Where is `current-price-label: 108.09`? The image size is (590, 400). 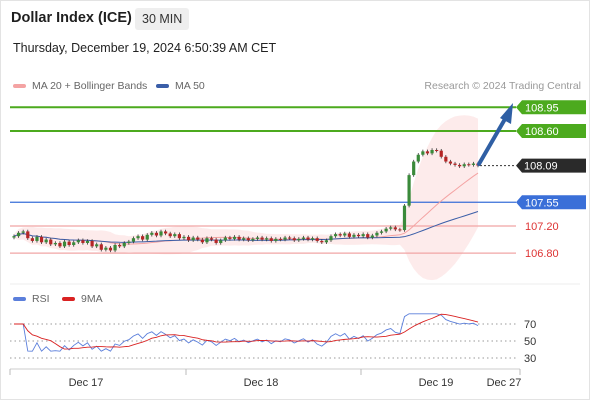 current-price-label: 108.09 is located at coordinates (541, 167).